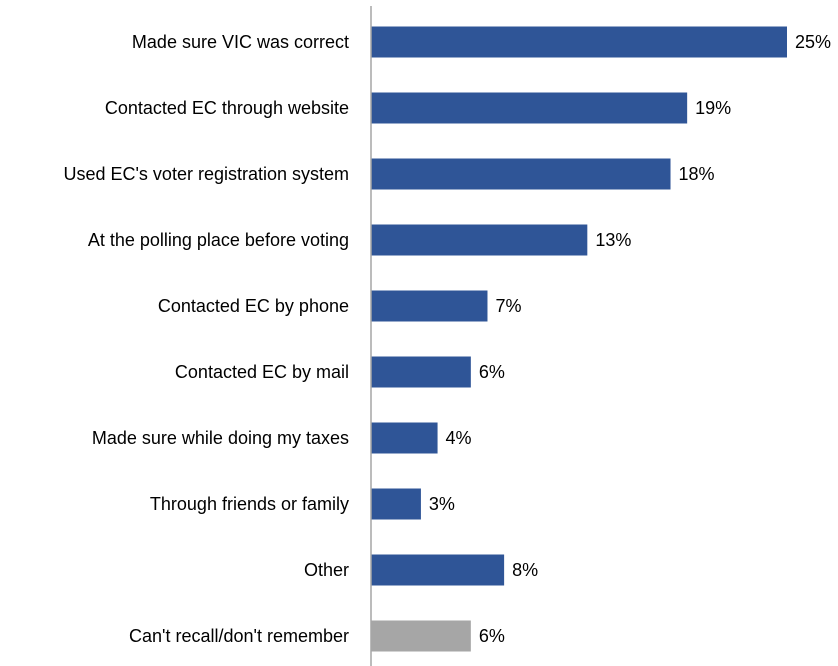 Image resolution: width=838 pixels, height=666 pixels. What do you see at coordinates (813, 42) in the screenshot?
I see `data-label: 25%` at bounding box center [813, 42].